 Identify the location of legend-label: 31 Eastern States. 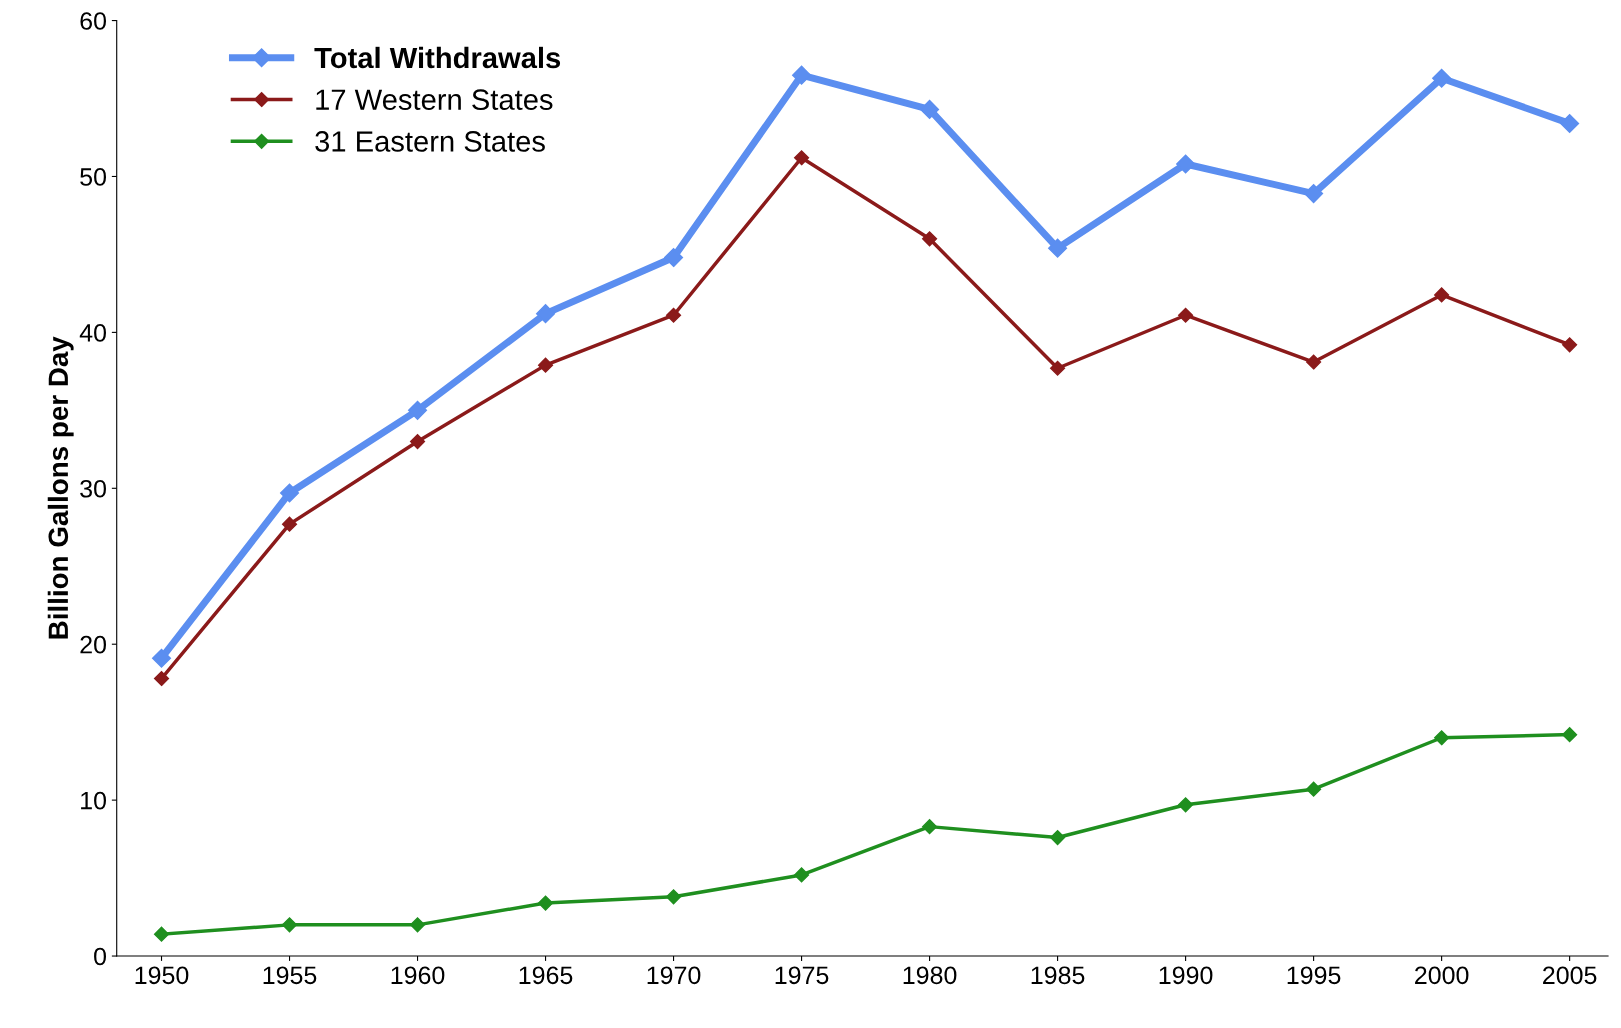
(430, 141).